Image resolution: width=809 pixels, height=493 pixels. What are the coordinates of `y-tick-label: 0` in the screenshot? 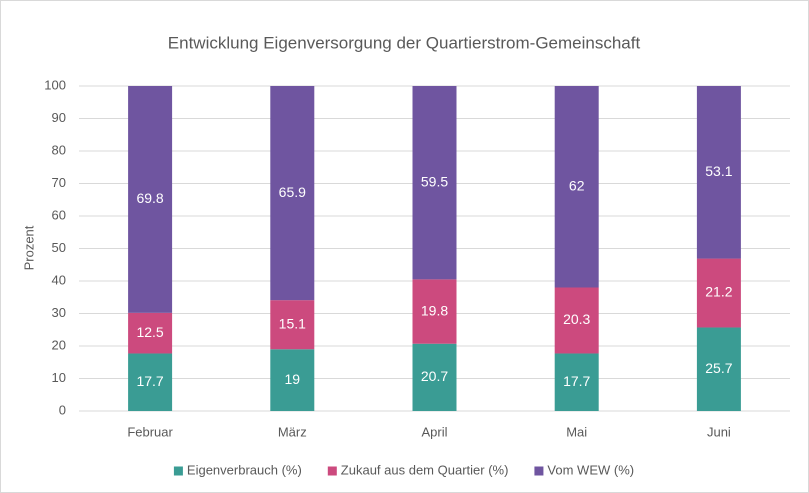 It's located at (62, 409).